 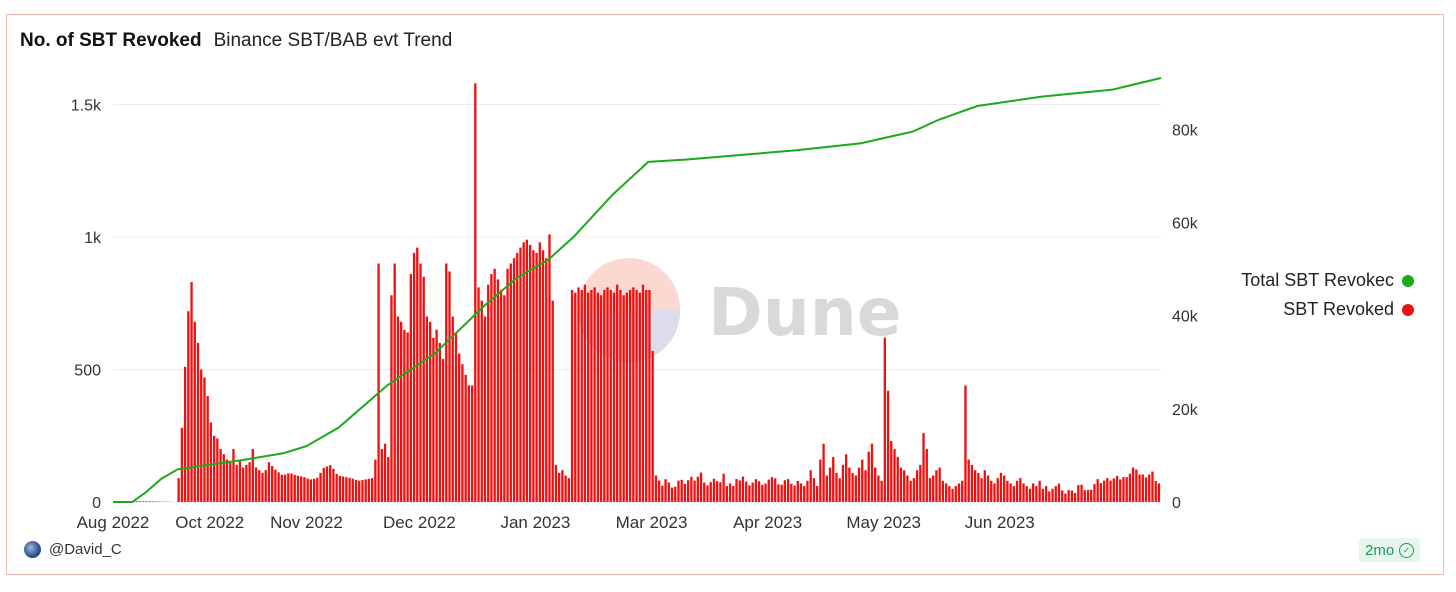 I want to click on author-name: @David_C, so click(x=85, y=549).